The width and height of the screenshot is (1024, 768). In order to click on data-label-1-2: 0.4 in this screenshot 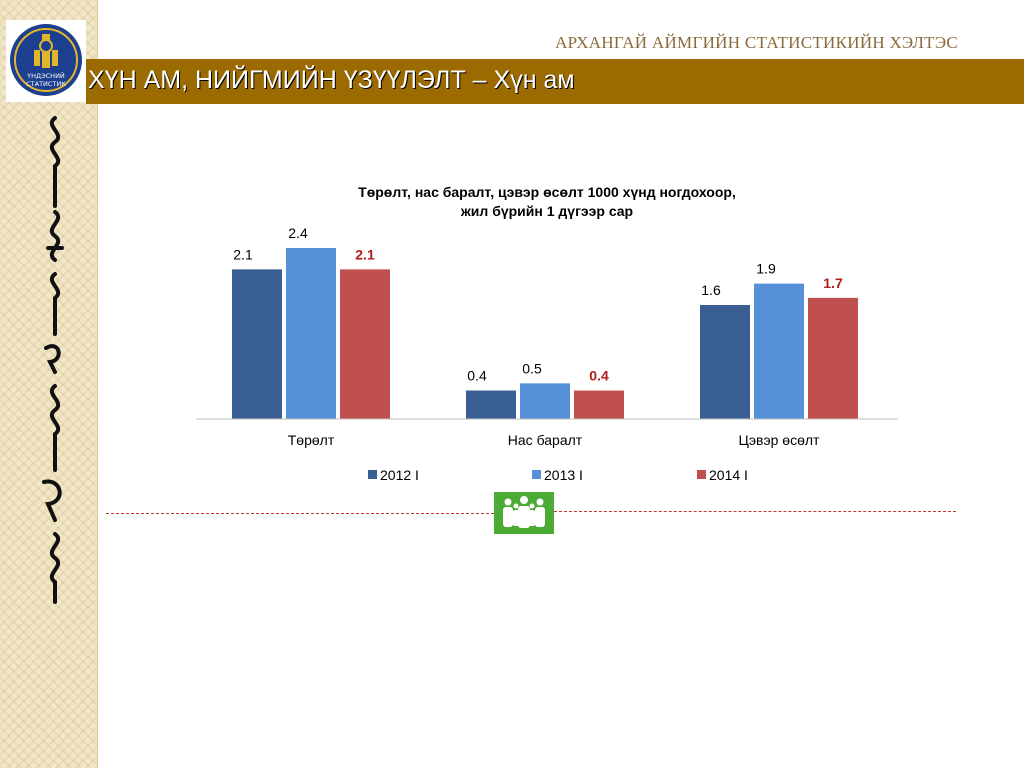, I will do `click(599, 376)`.